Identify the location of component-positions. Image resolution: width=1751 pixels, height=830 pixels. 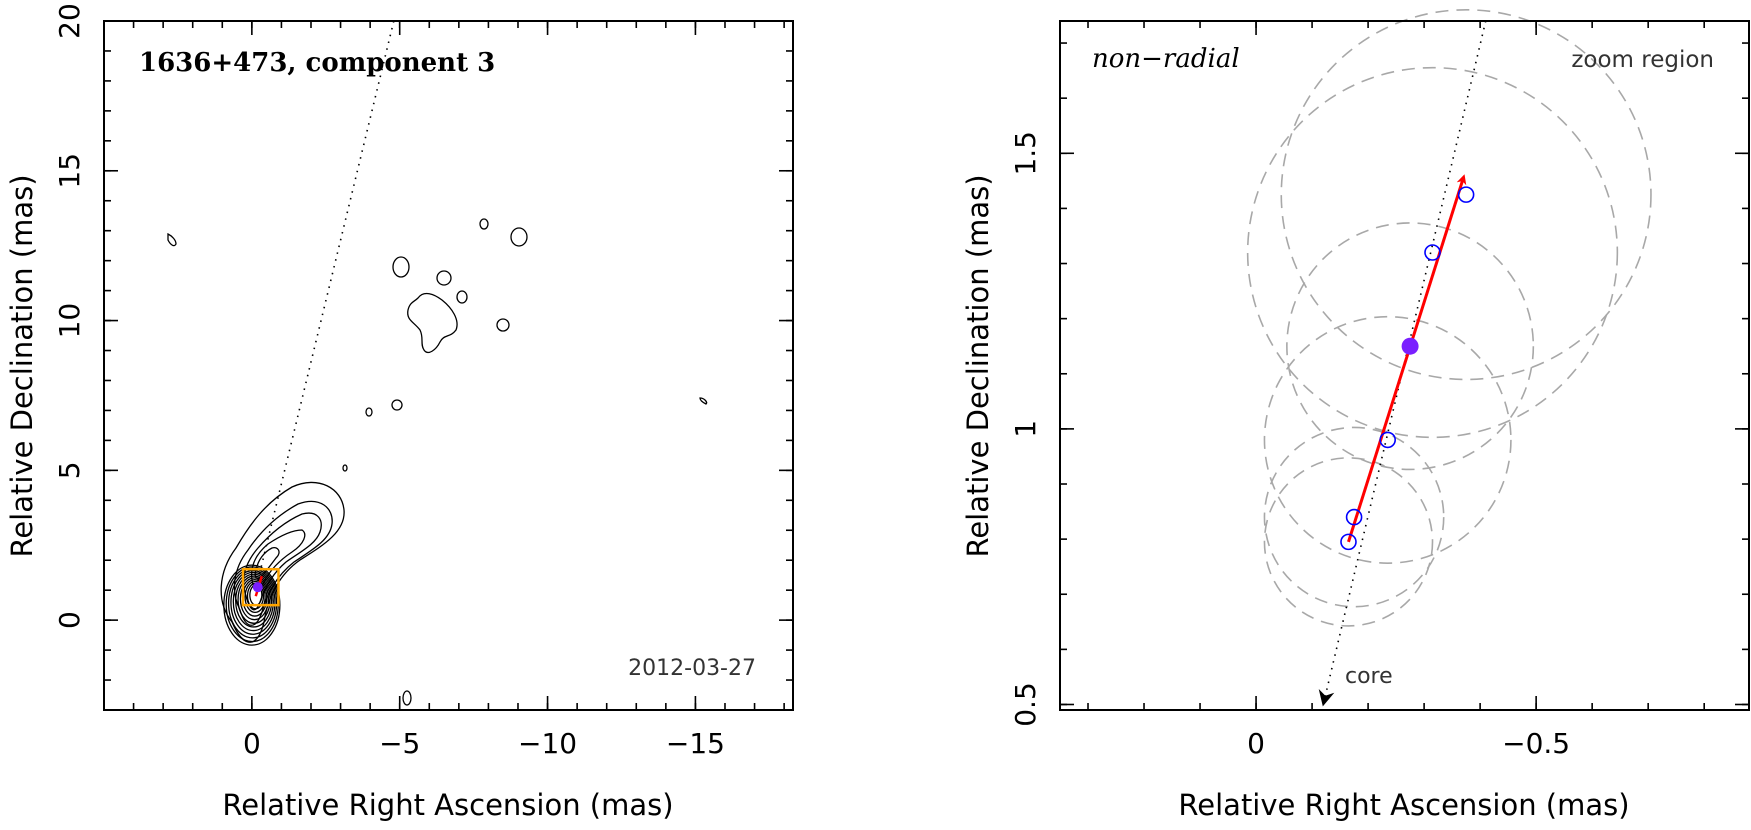
(1407, 368).